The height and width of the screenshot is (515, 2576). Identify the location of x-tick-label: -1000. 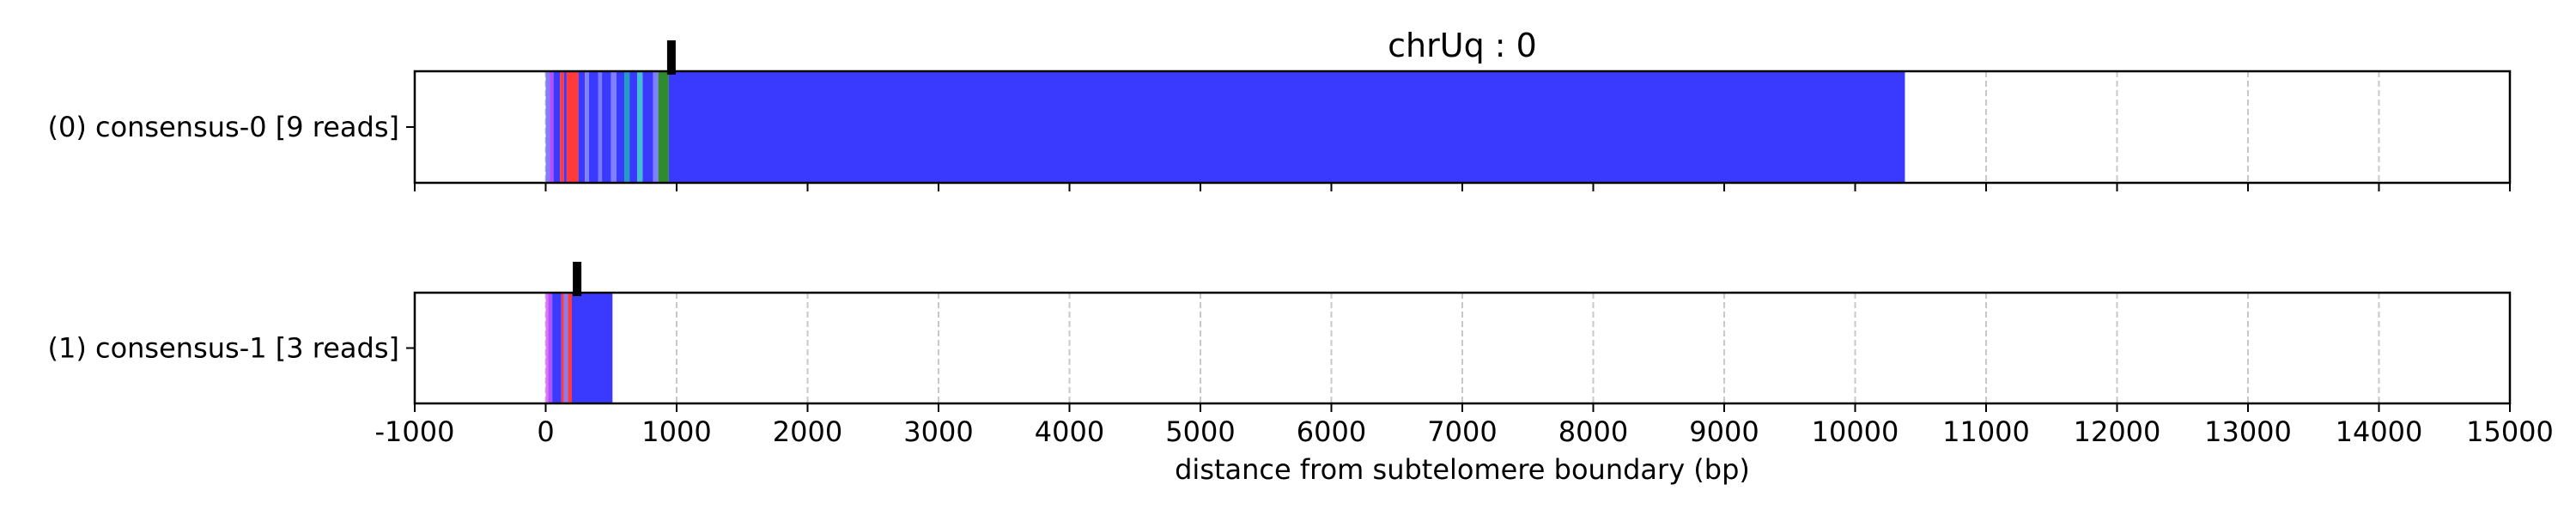
(415, 431).